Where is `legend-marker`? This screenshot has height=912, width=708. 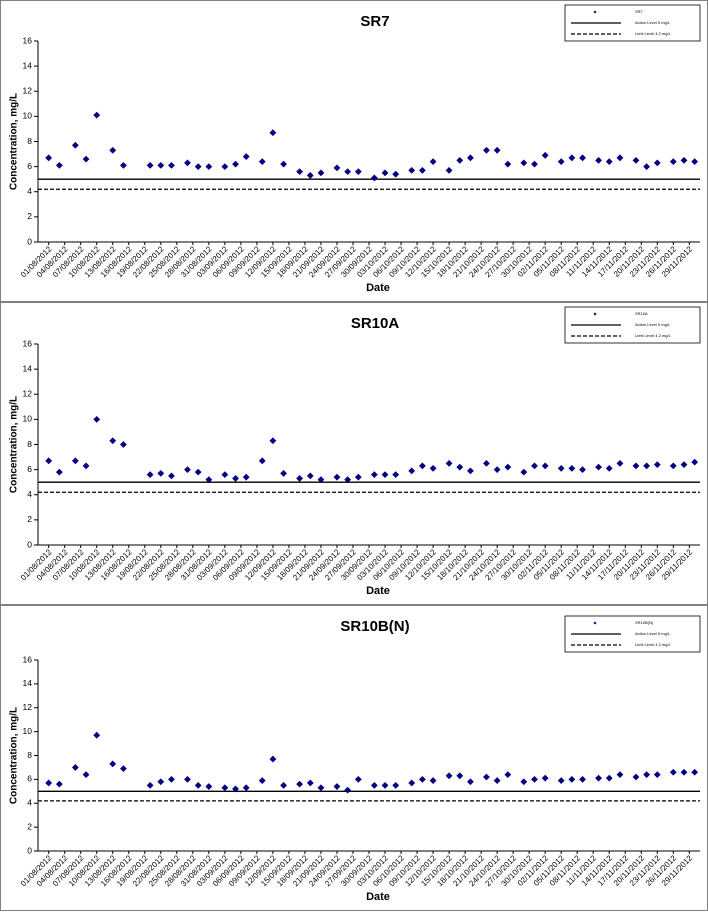 legend-marker is located at coordinates (595, 12).